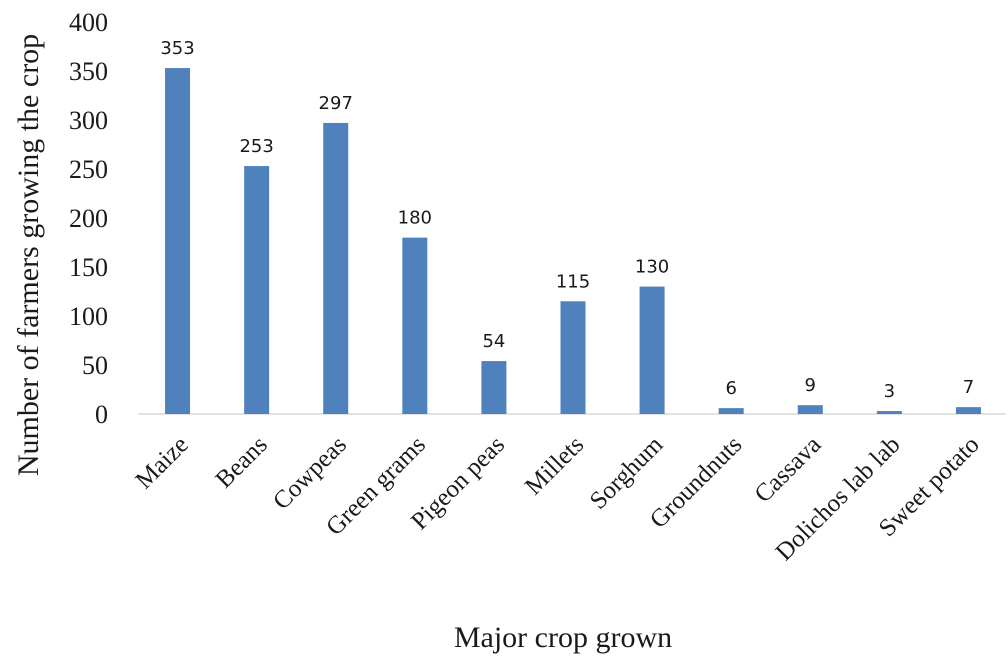 The height and width of the screenshot is (660, 1008). I want to click on data-label: 297, so click(336, 103).